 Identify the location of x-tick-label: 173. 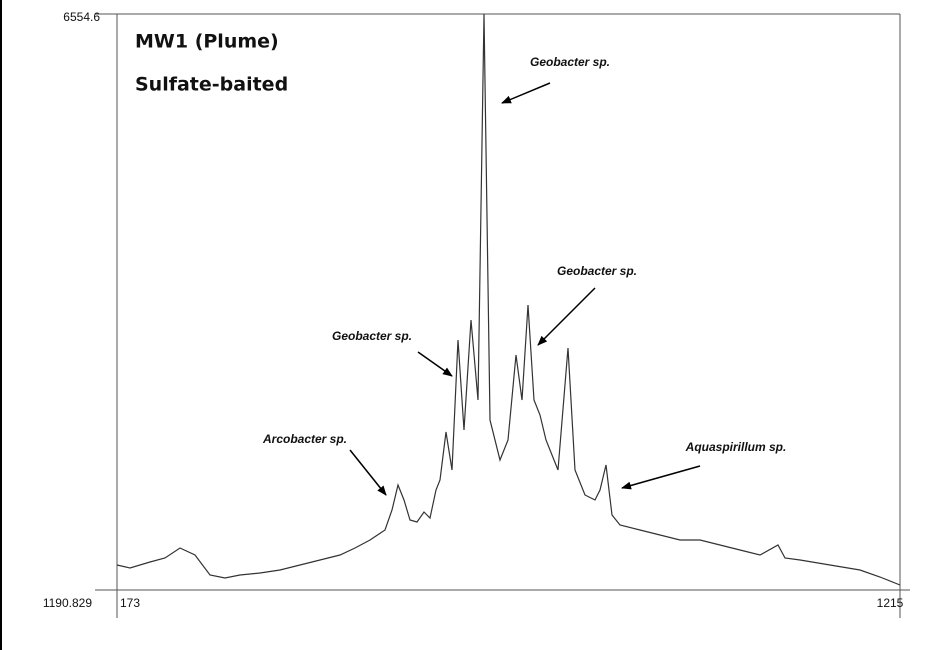
(130, 603).